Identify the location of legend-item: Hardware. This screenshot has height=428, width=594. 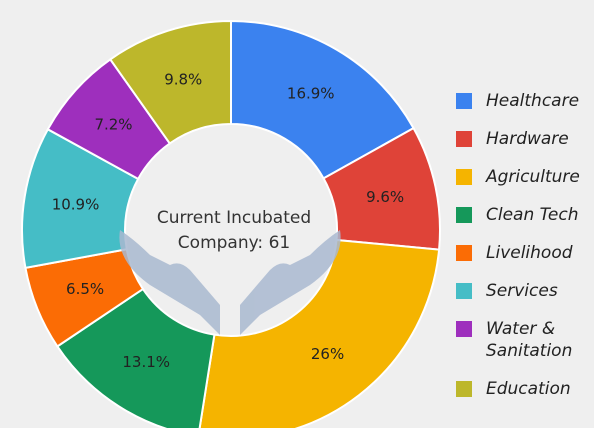
(525, 139).